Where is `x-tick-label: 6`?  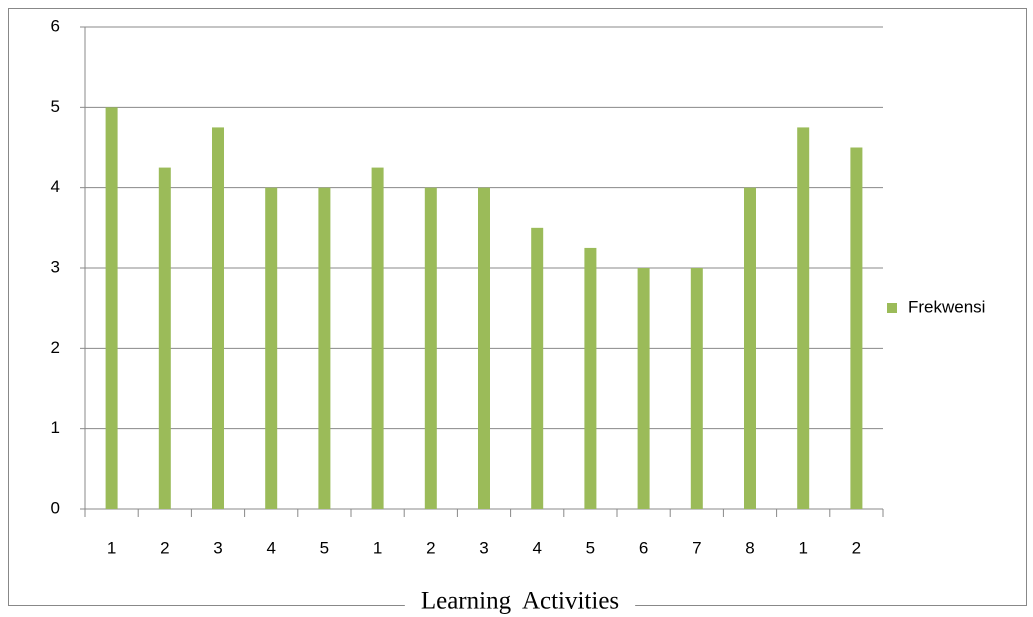
x-tick-label: 6 is located at coordinates (643, 547).